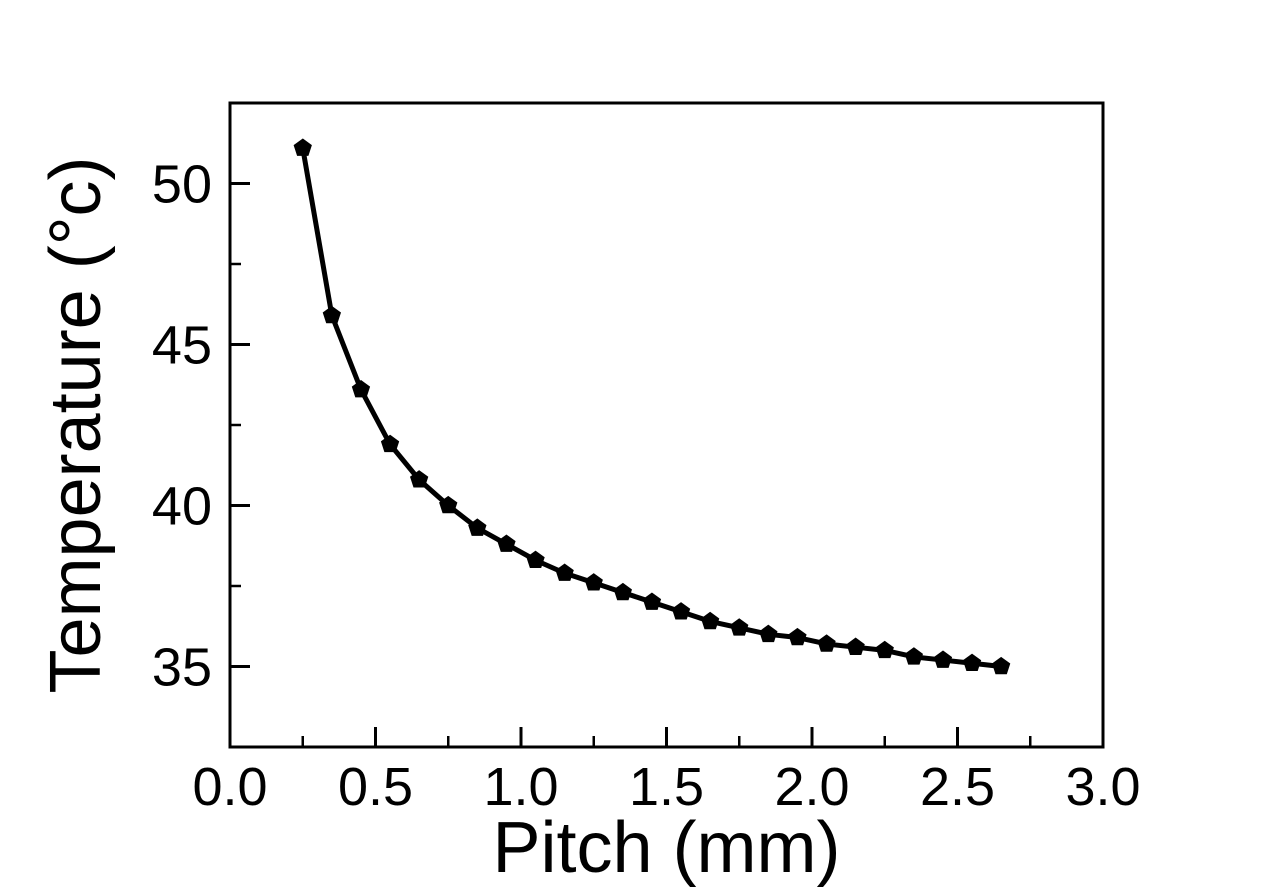 The height and width of the screenshot is (895, 1280). Describe the element at coordinates (520, 787) in the screenshot. I see `x-tick-label: 1.0` at that location.